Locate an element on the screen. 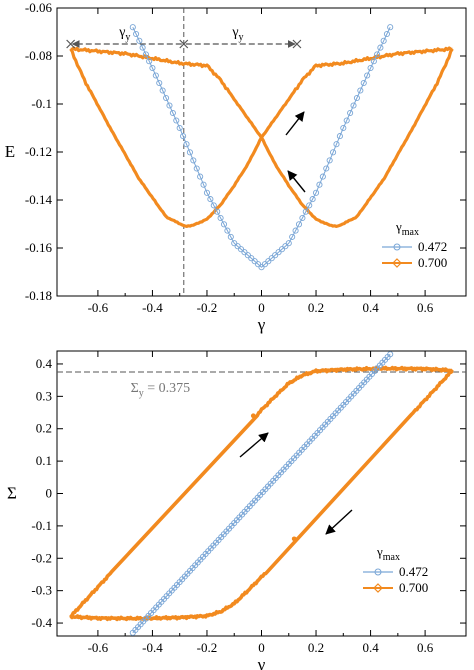 The image size is (474, 670). y-tick-label: -0.18 is located at coordinates (38, 295).